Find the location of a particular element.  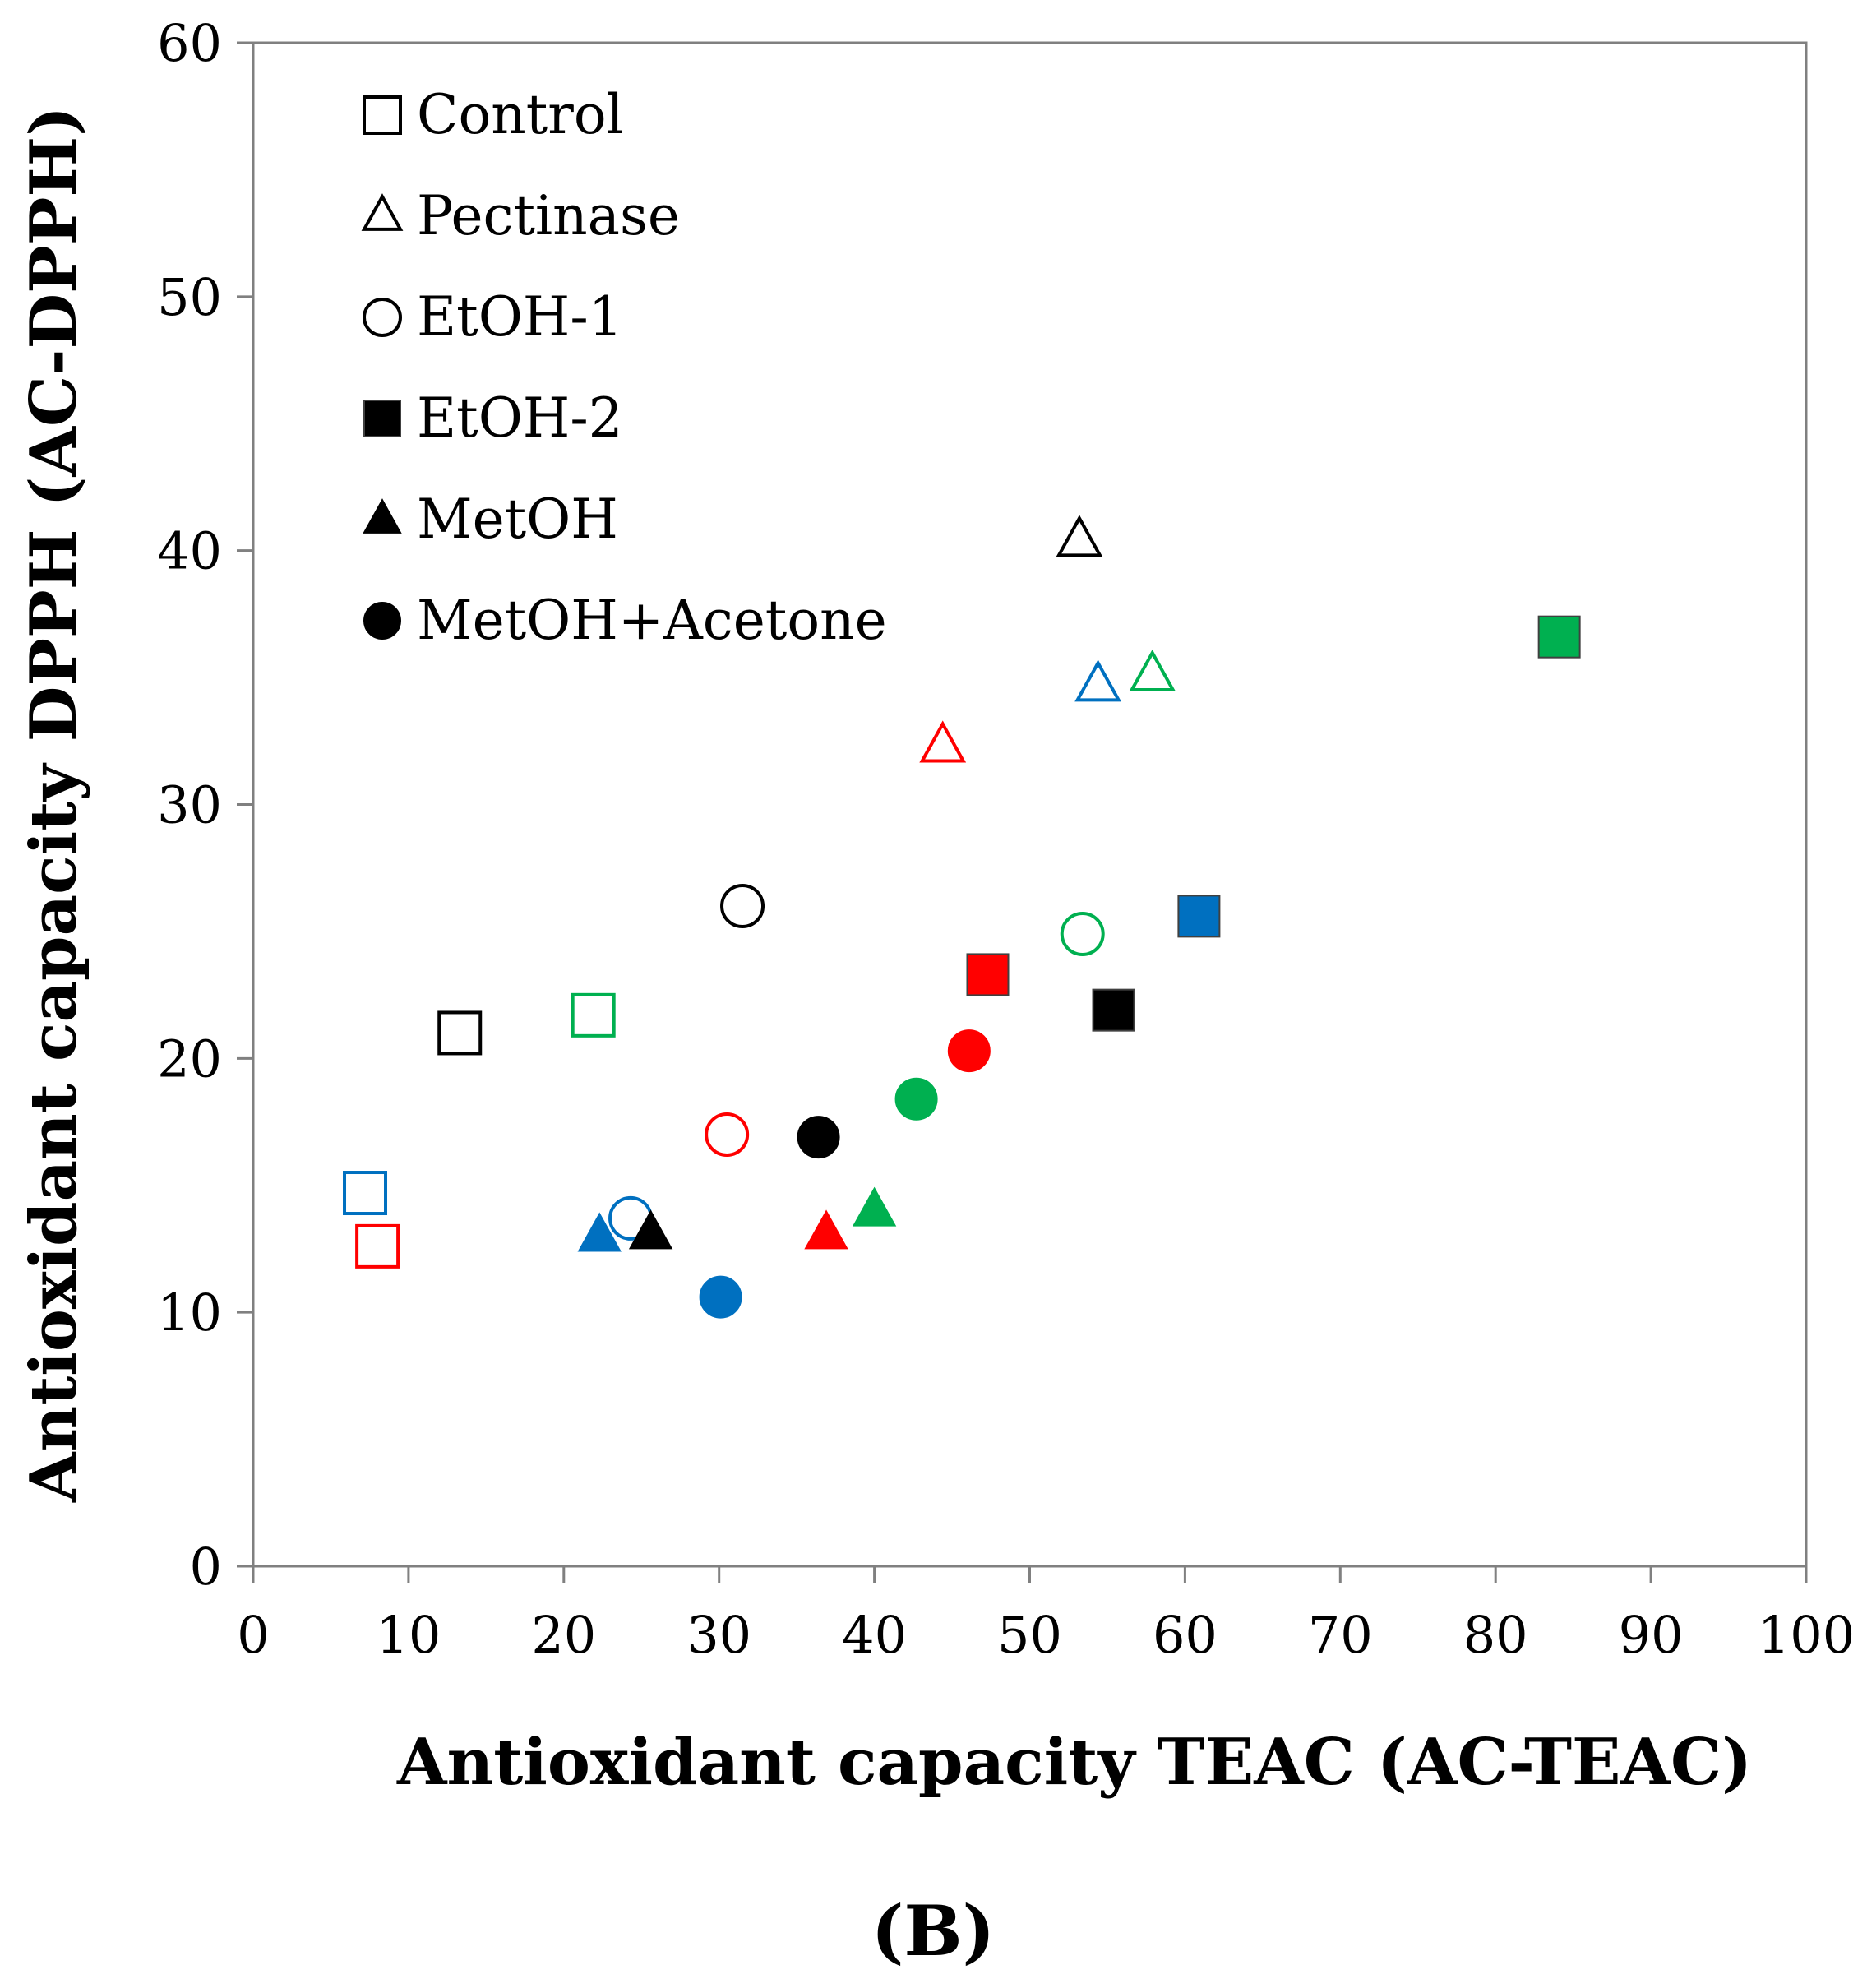

y-tick-label: 40 is located at coordinates (189, 551).